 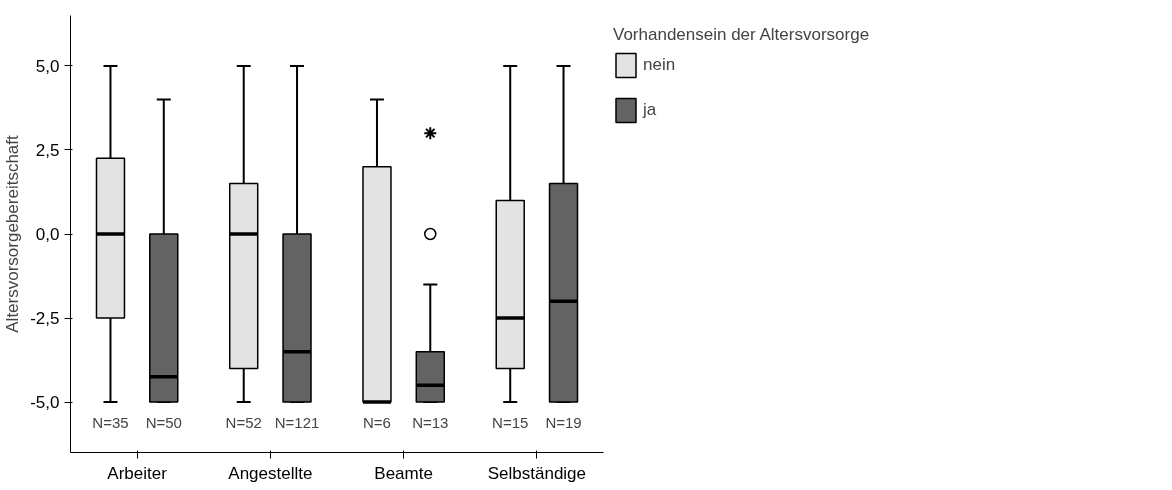 I want to click on legend-label: ja, so click(x=650, y=110).